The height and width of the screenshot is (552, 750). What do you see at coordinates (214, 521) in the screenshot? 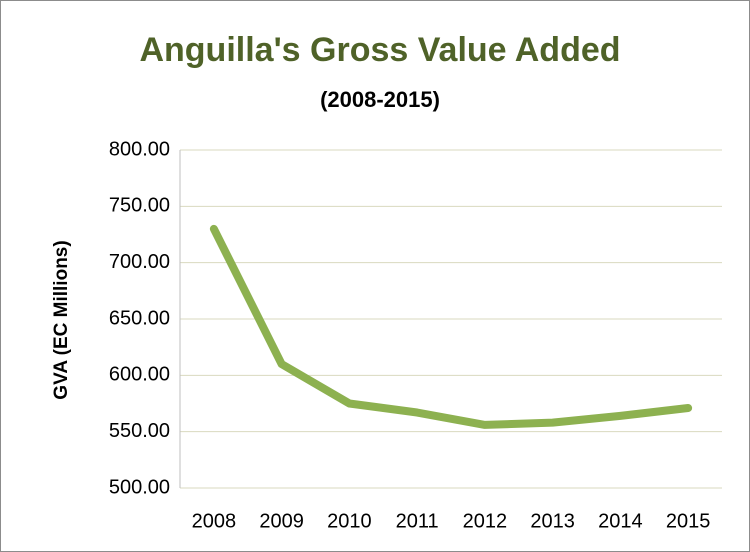
I see `x-tick-label: 2008` at bounding box center [214, 521].